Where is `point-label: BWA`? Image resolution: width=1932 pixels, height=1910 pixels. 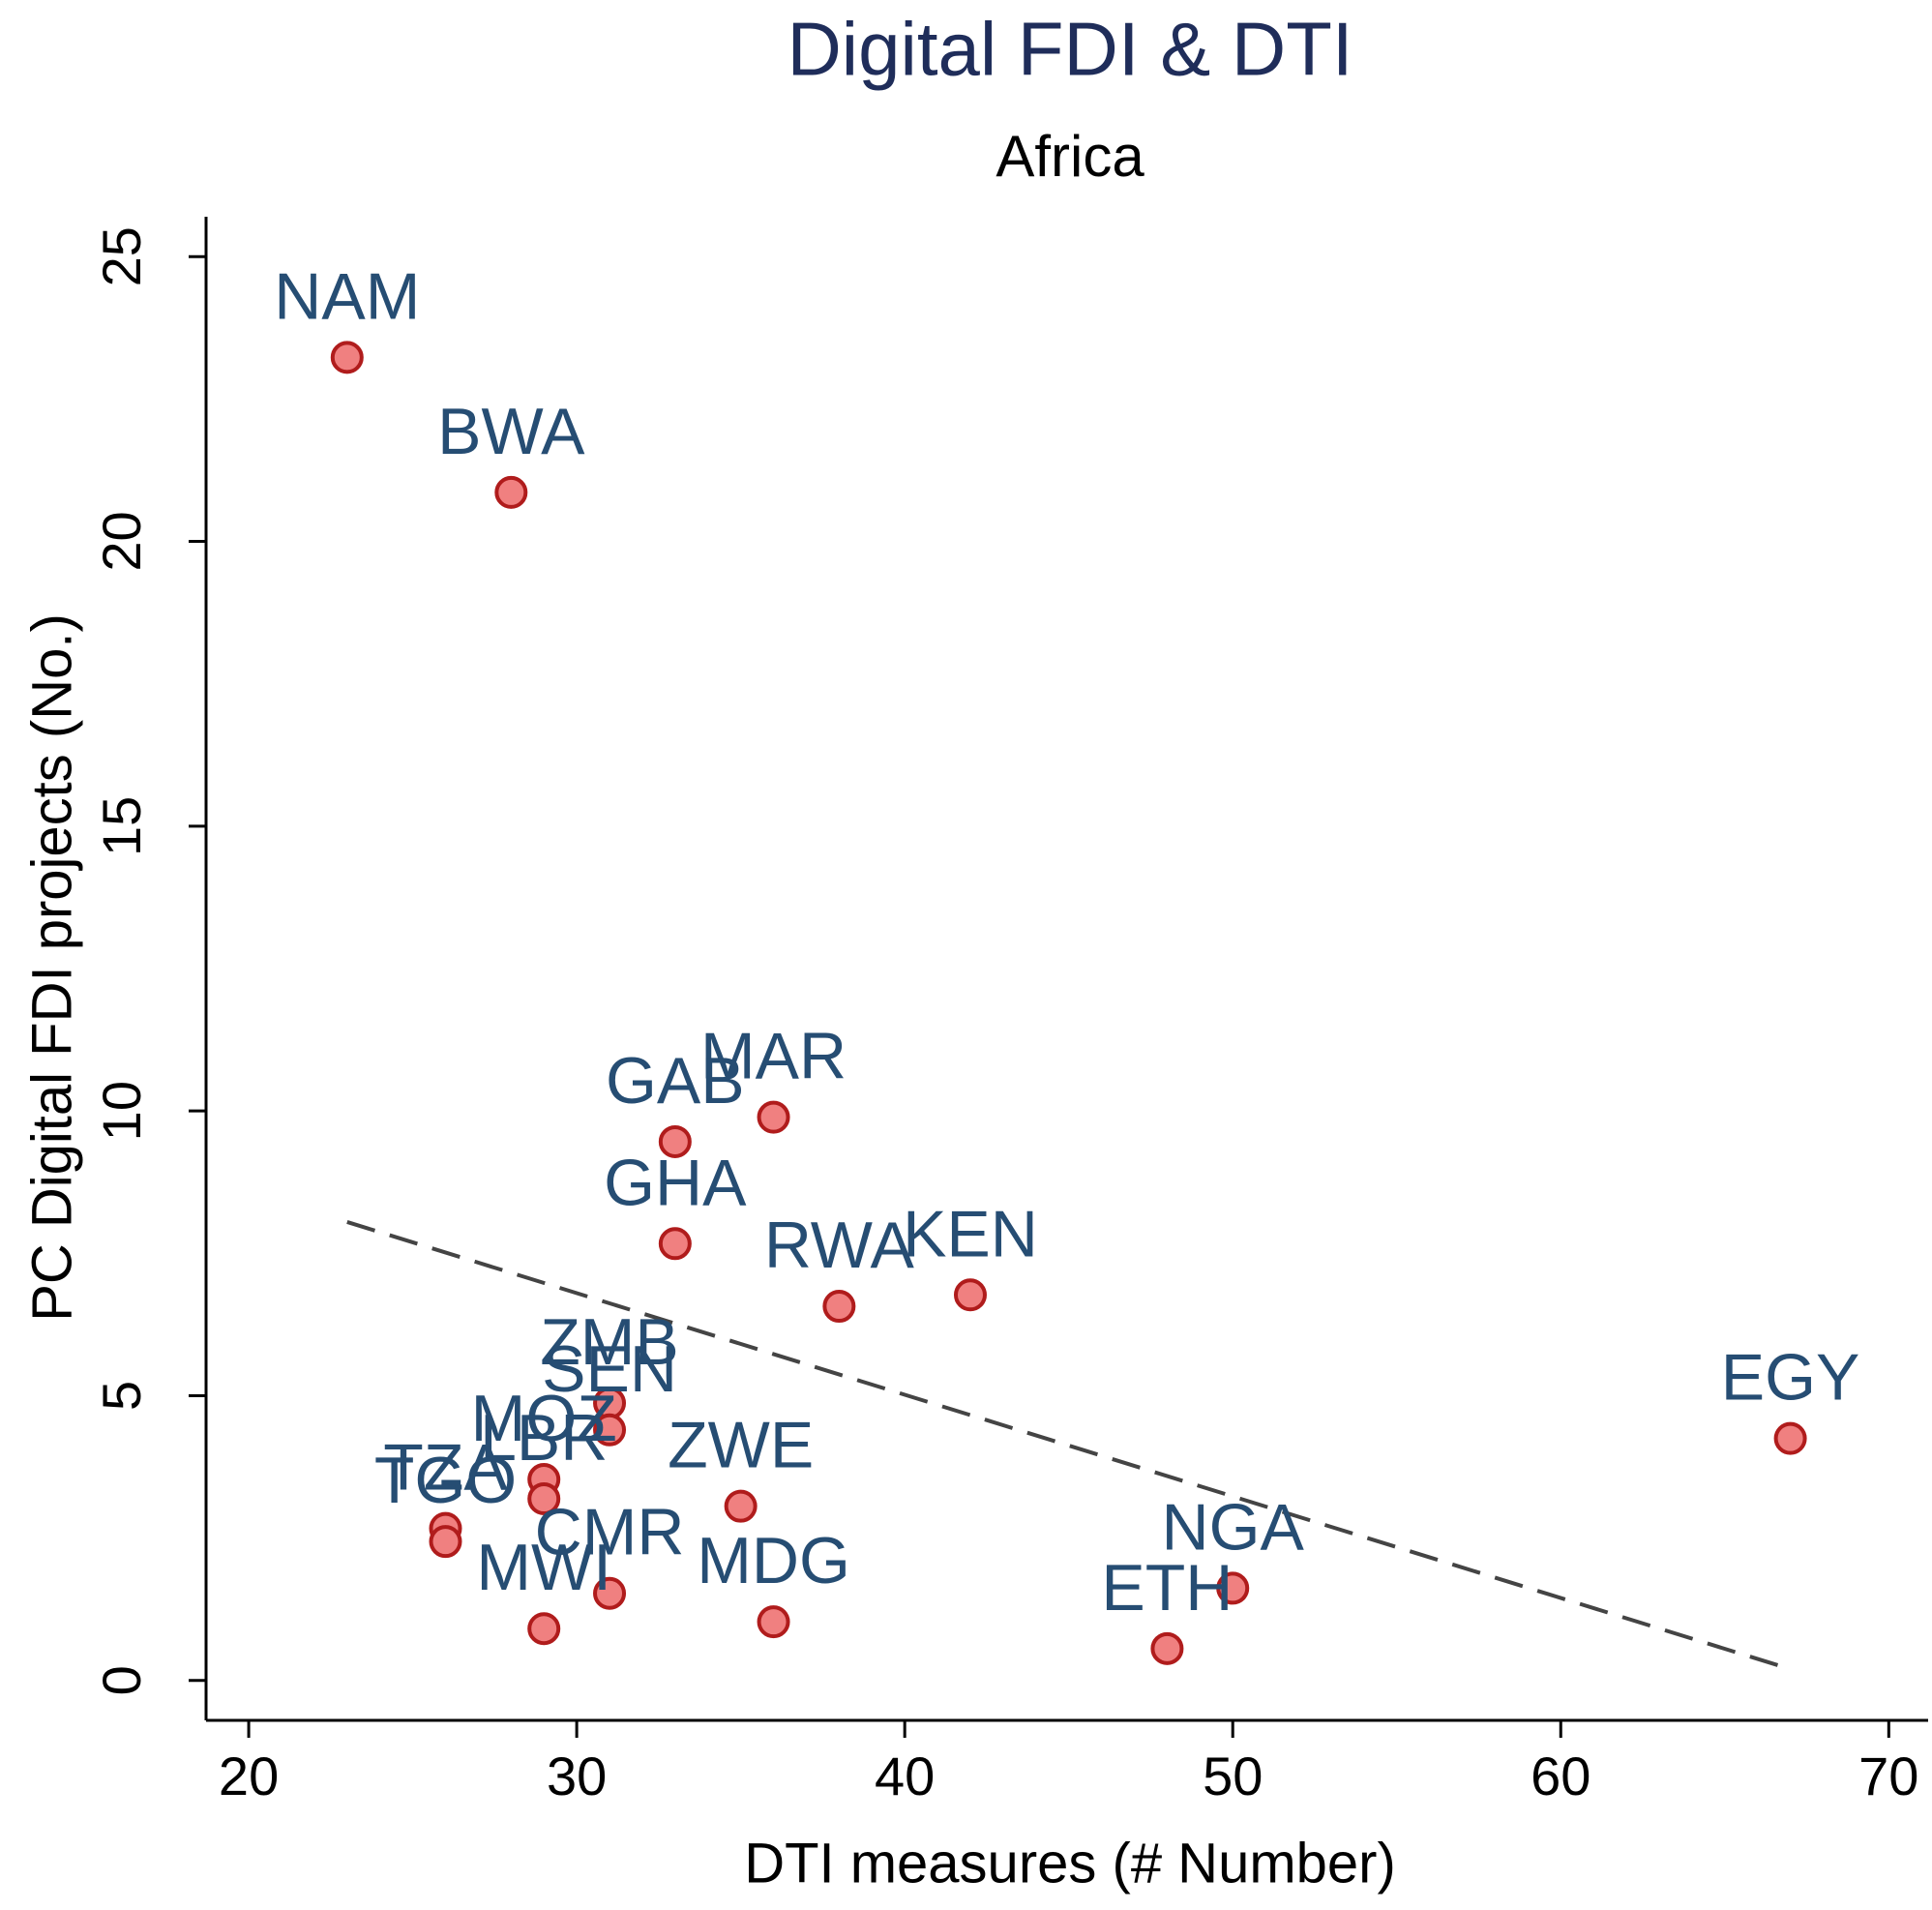
point-label: BWA is located at coordinates (511, 432).